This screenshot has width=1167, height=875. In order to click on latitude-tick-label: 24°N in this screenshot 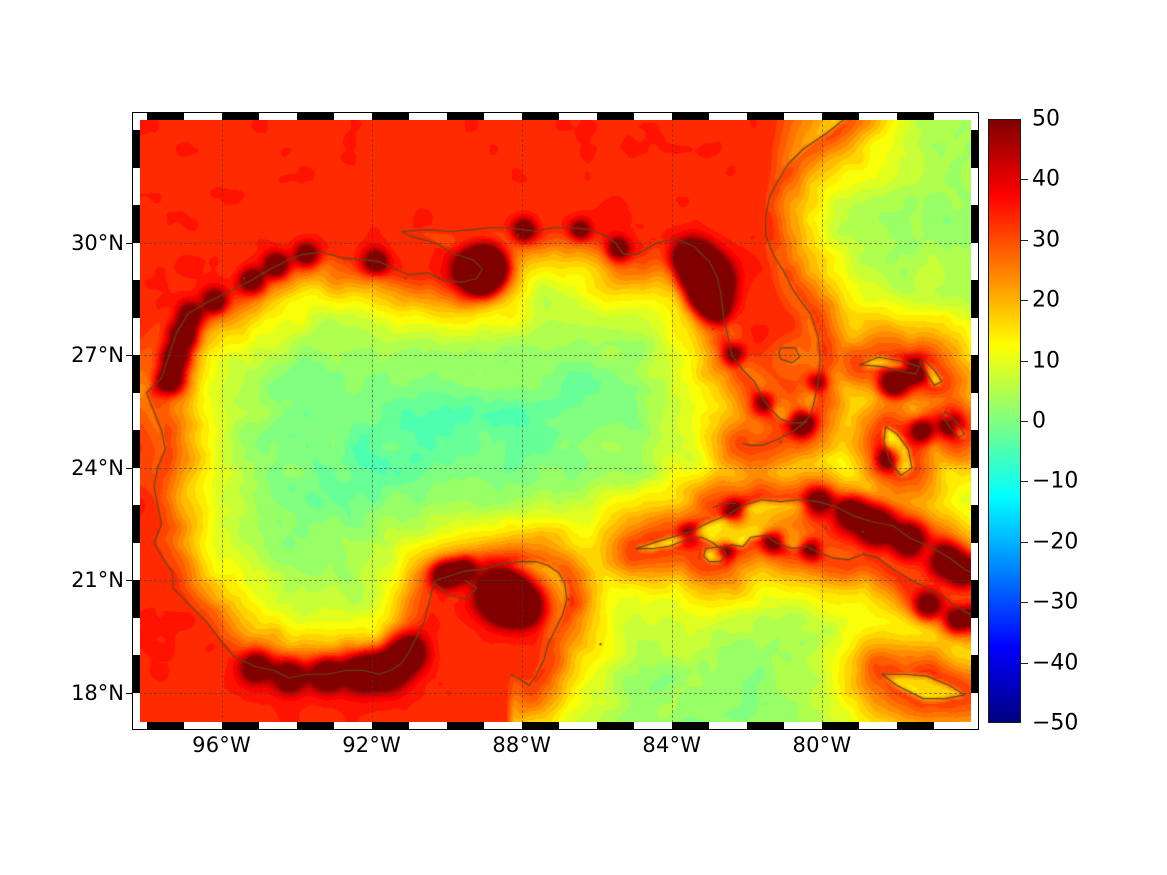, I will do `click(97, 467)`.